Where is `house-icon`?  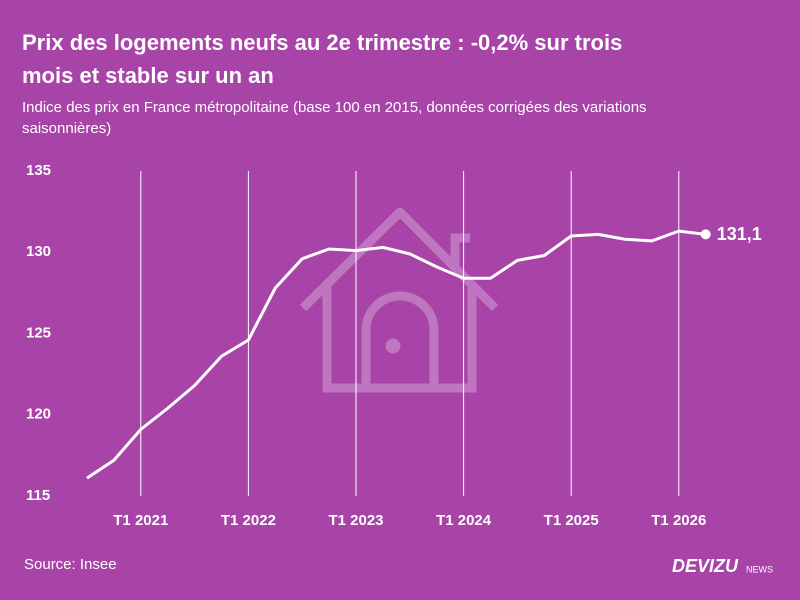 house-icon is located at coordinates (399, 300).